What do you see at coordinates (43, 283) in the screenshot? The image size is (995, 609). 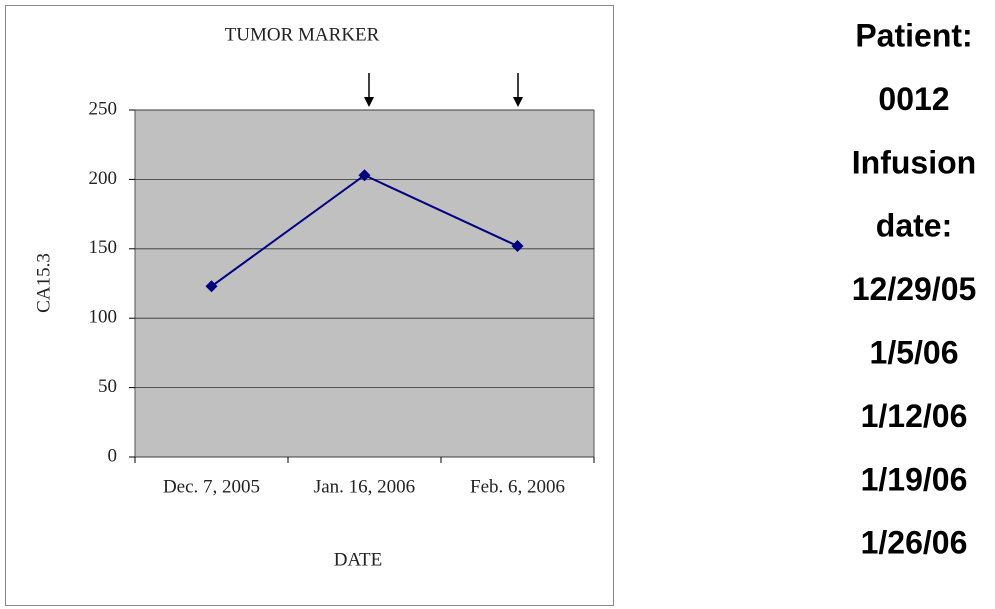 I see `y-axis-label: CA15.3` at bounding box center [43, 283].